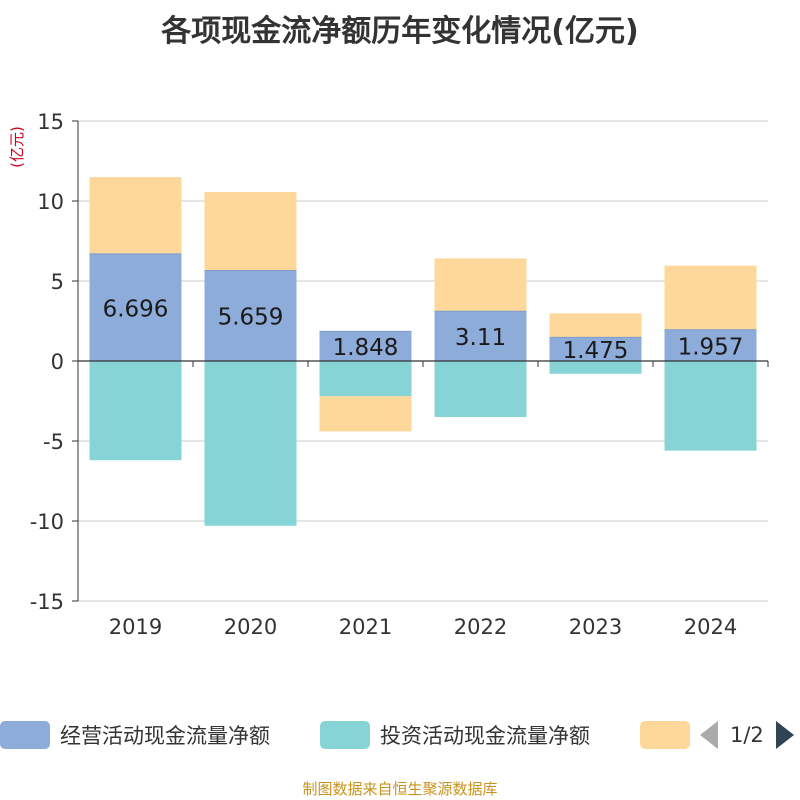  What do you see at coordinates (135, 215) in the screenshot?
I see `bar-series2-2019` at bounding box center [135, 215].